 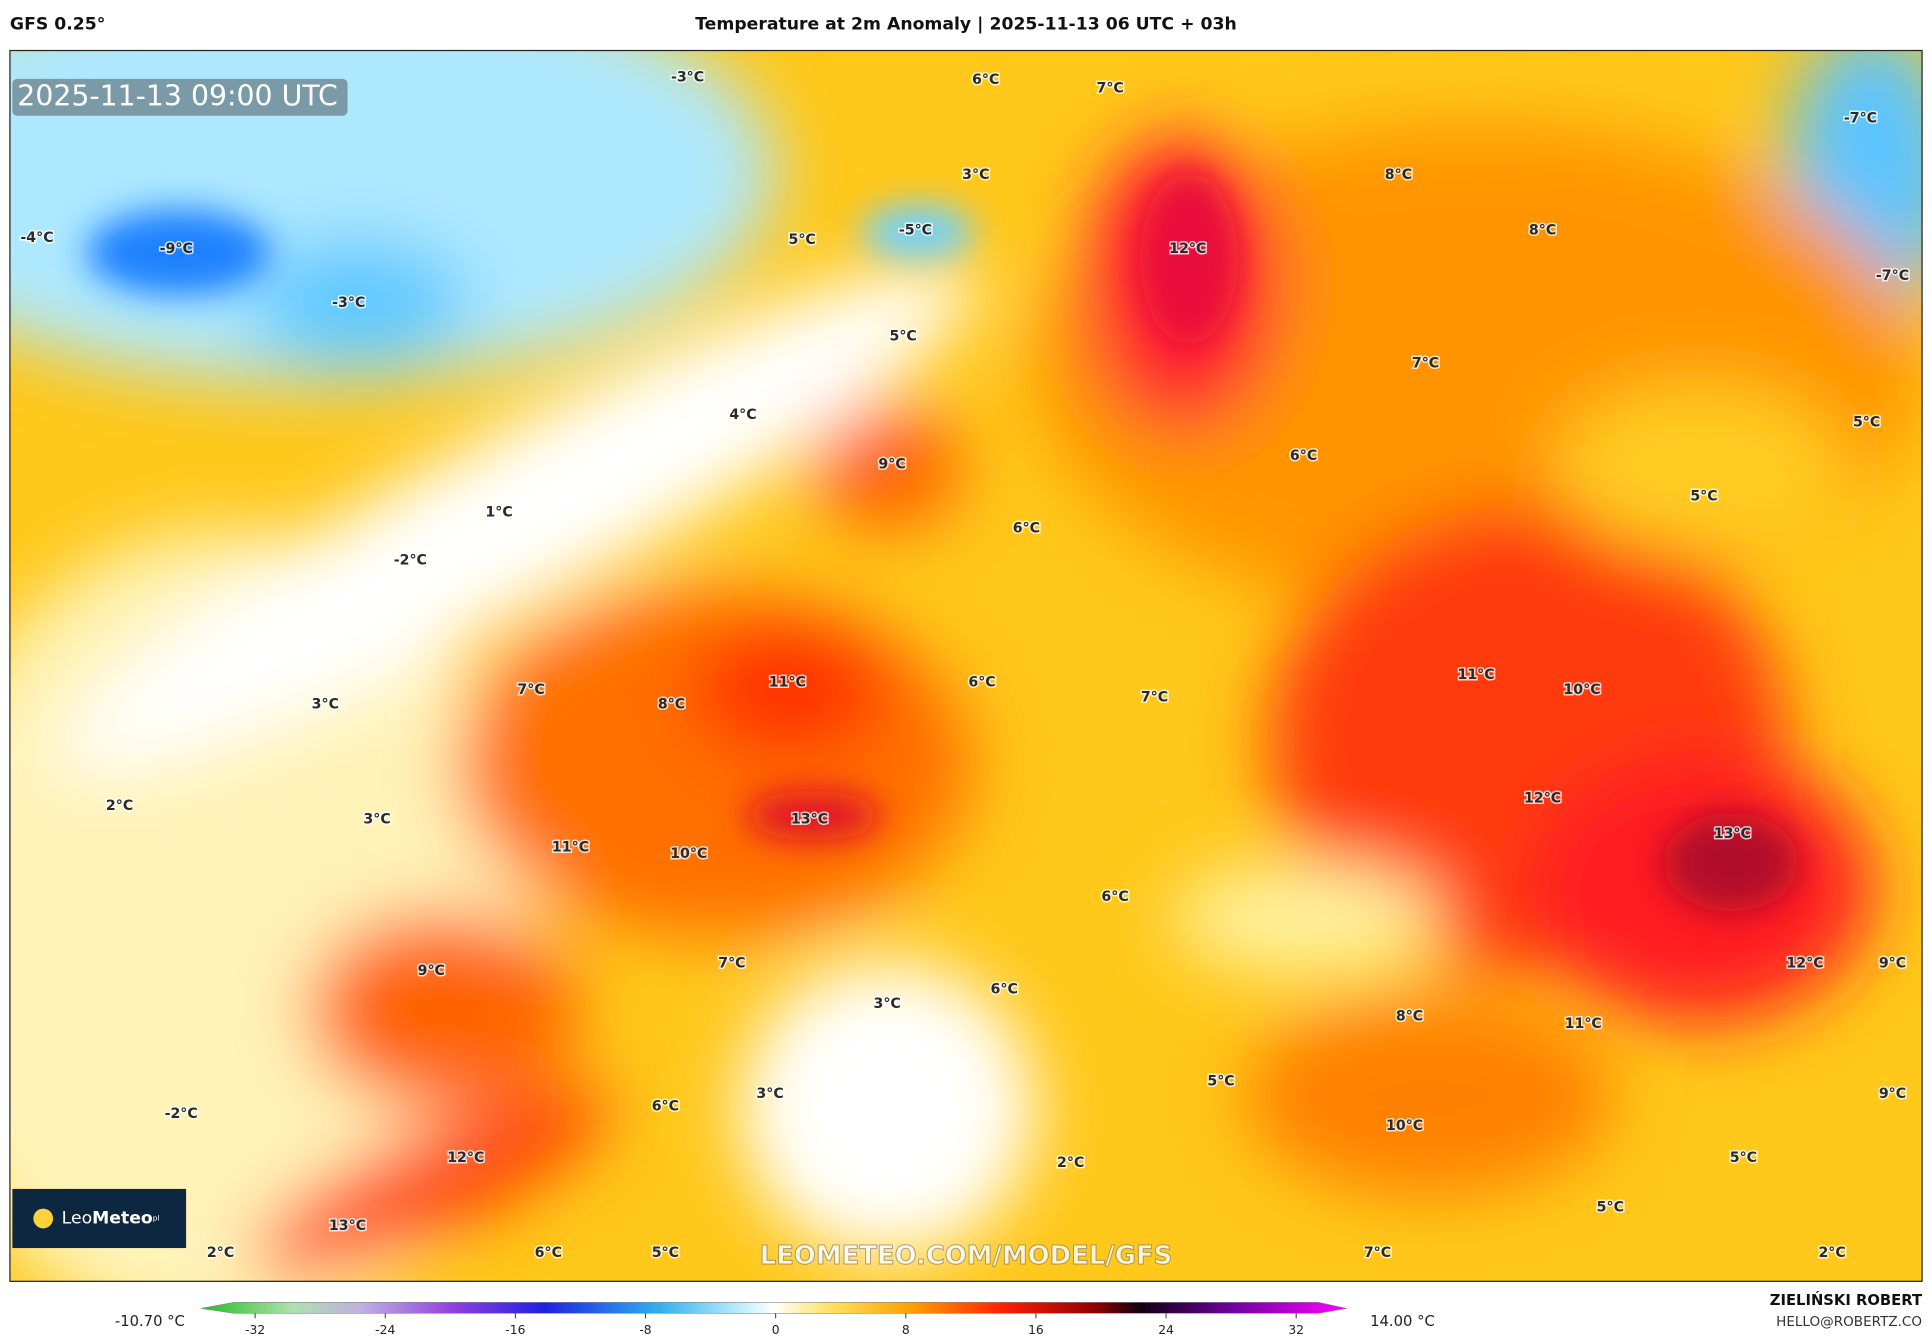 I want to click on colorbar-max: 14.00 °C, so click(x=1402, y=1321).